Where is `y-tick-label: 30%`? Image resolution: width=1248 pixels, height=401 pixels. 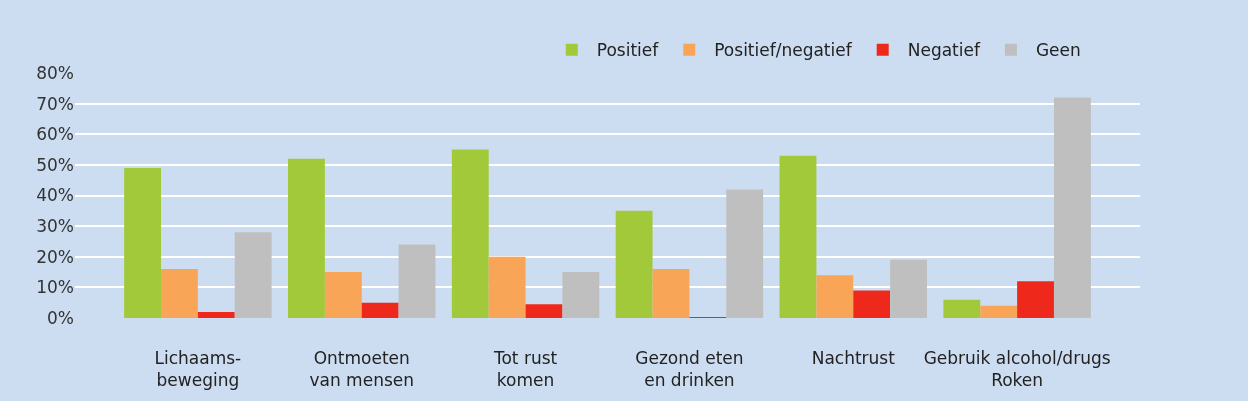
y-tick-label: 30% is located at coordinates (55, 226).